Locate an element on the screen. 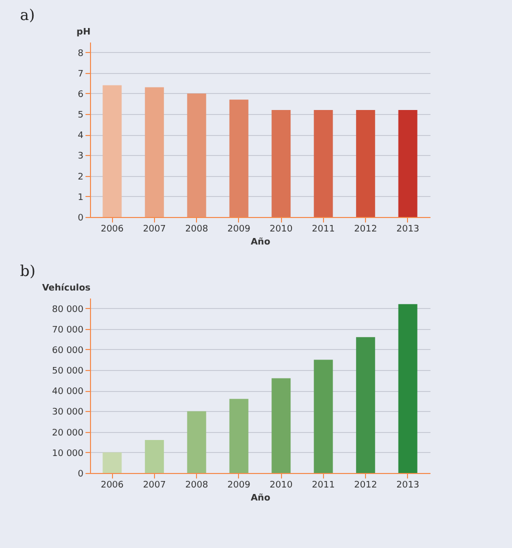 The width and height of the screenshot is (512, 548). y-tick-label: 50 000 is located at coordinates (68, 371).